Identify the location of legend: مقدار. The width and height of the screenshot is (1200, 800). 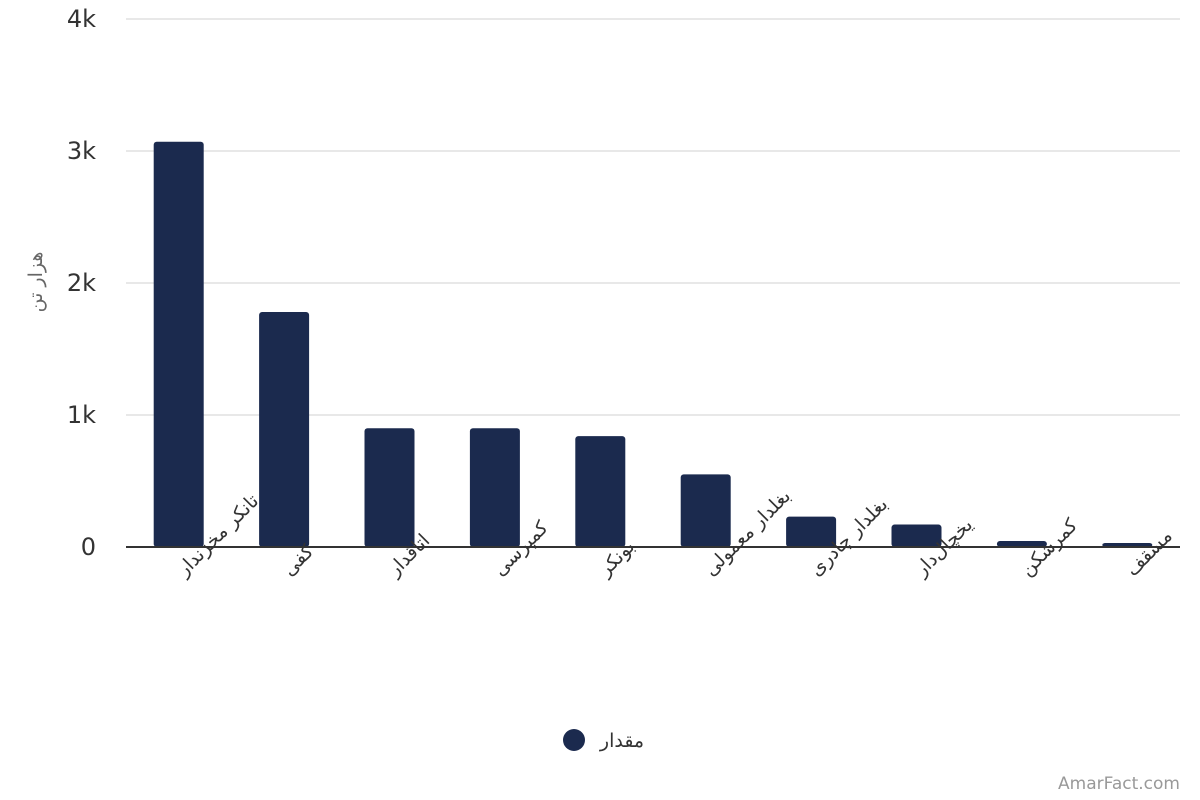
(603, 740).